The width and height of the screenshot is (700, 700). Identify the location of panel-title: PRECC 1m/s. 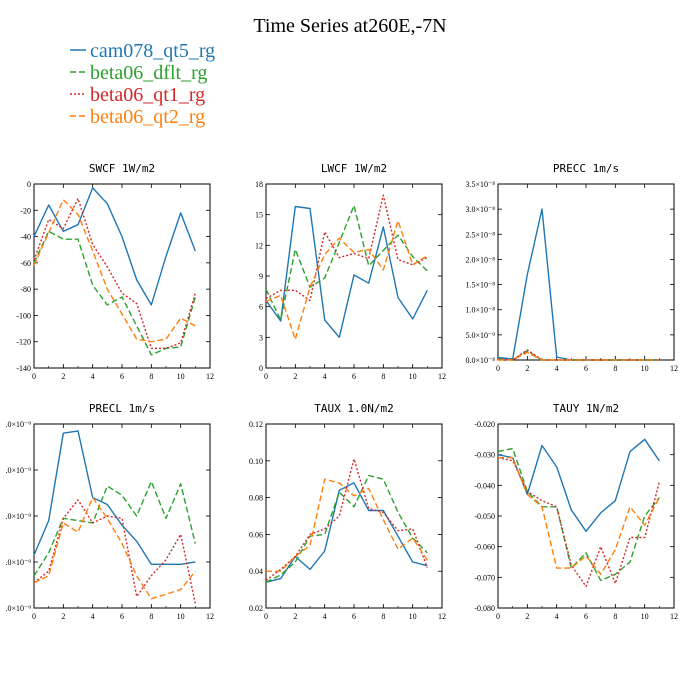
(586, 168).